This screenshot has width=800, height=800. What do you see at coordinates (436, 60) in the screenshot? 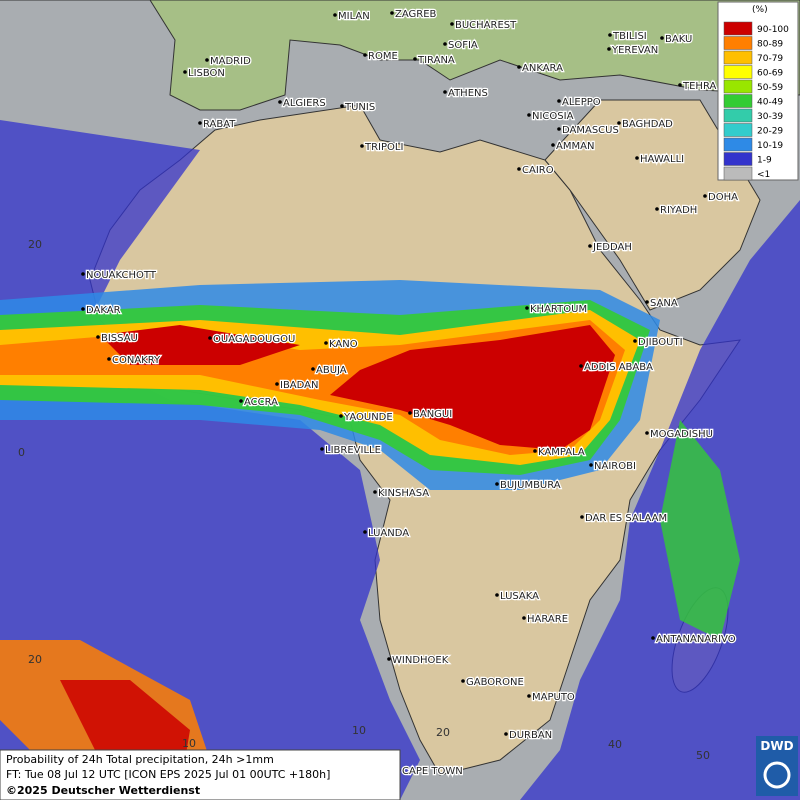
I see `city-label: TIRANA` at bounding box center [436, 60].